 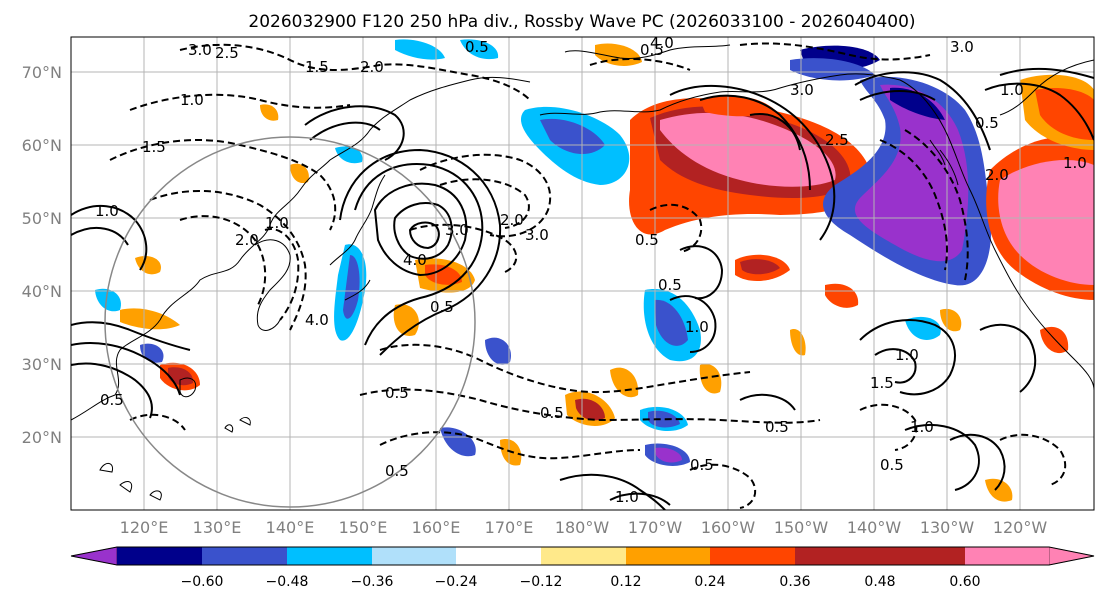 What do you see at coordinates (794, 582) in the screenshot?
I see `colorbar-tick-label: 0.36` at bounding box center [794, 582].